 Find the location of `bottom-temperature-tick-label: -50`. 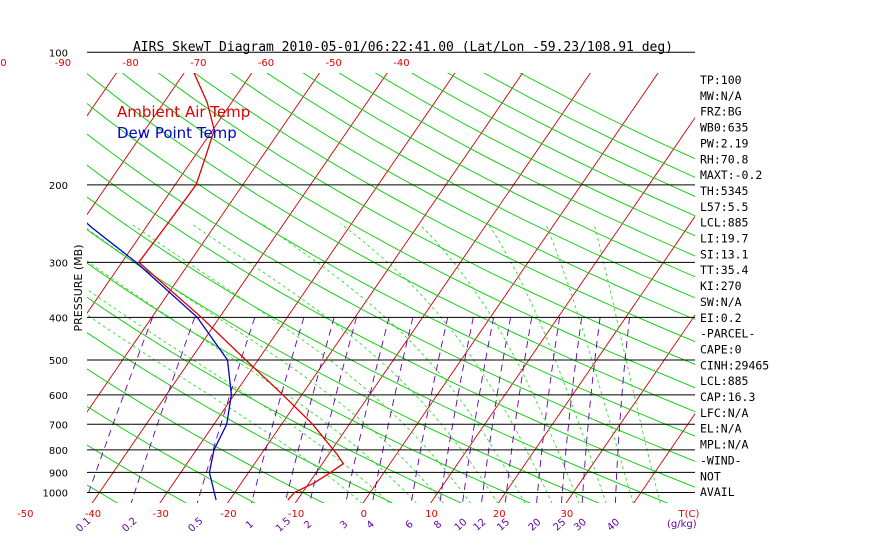

bottom-temperature-tick-label: -50 is located at coordinates (25, 514).